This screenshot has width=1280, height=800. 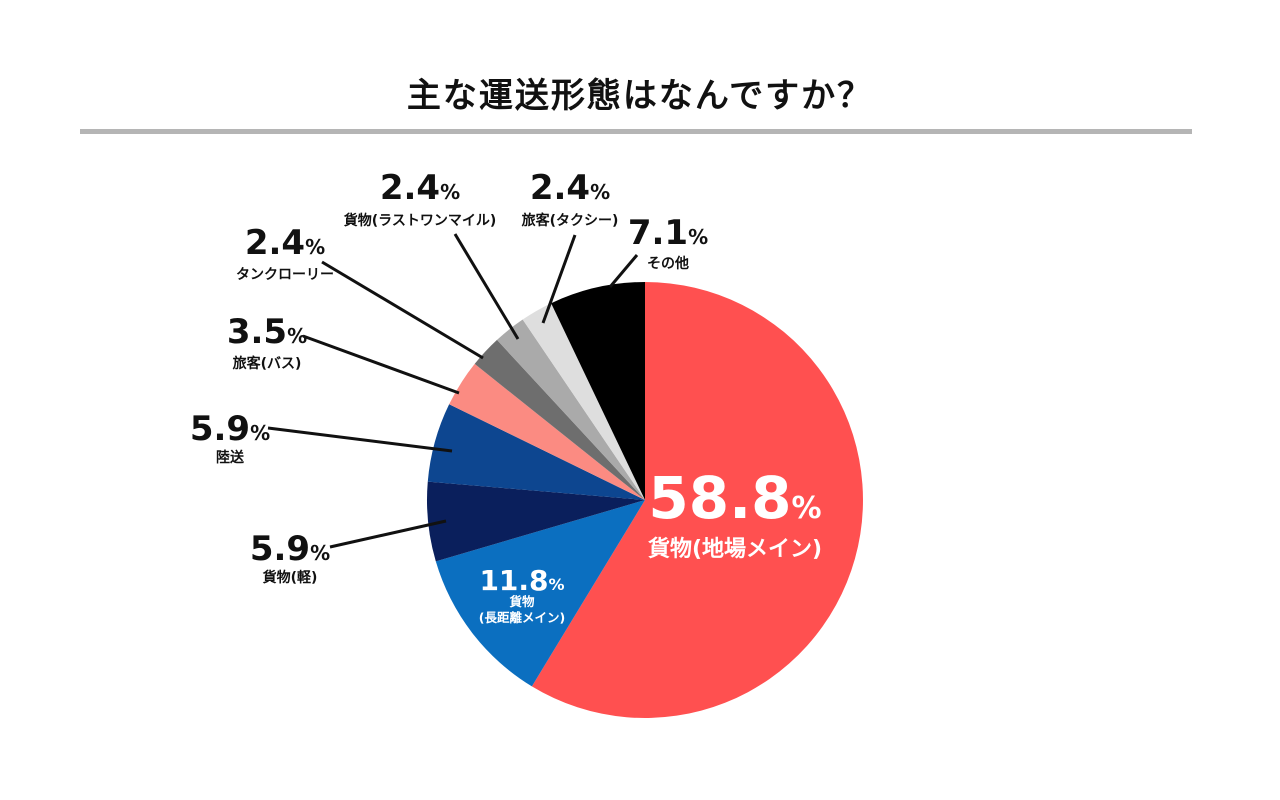 I want to click on slice-name-3: 陸送, so click(x=230, y=457).